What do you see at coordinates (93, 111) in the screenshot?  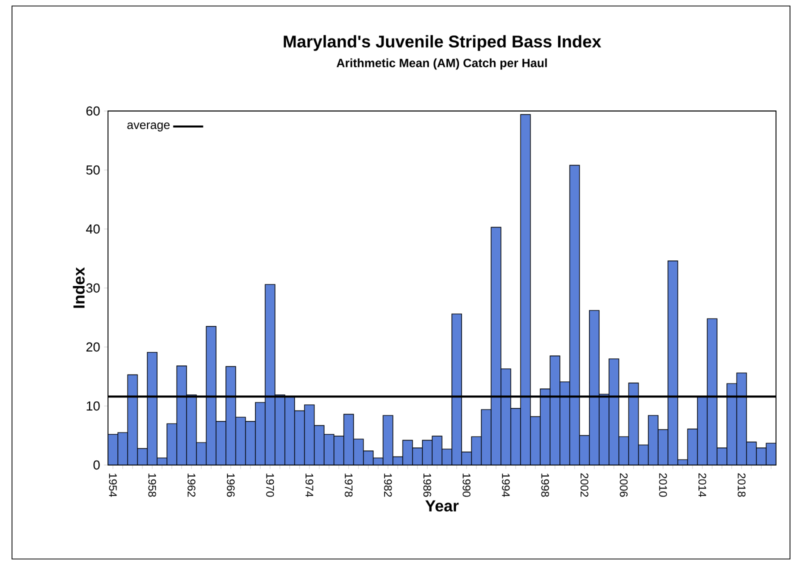 I see `y-tick-label: 60` at bounding box center [93, 111].